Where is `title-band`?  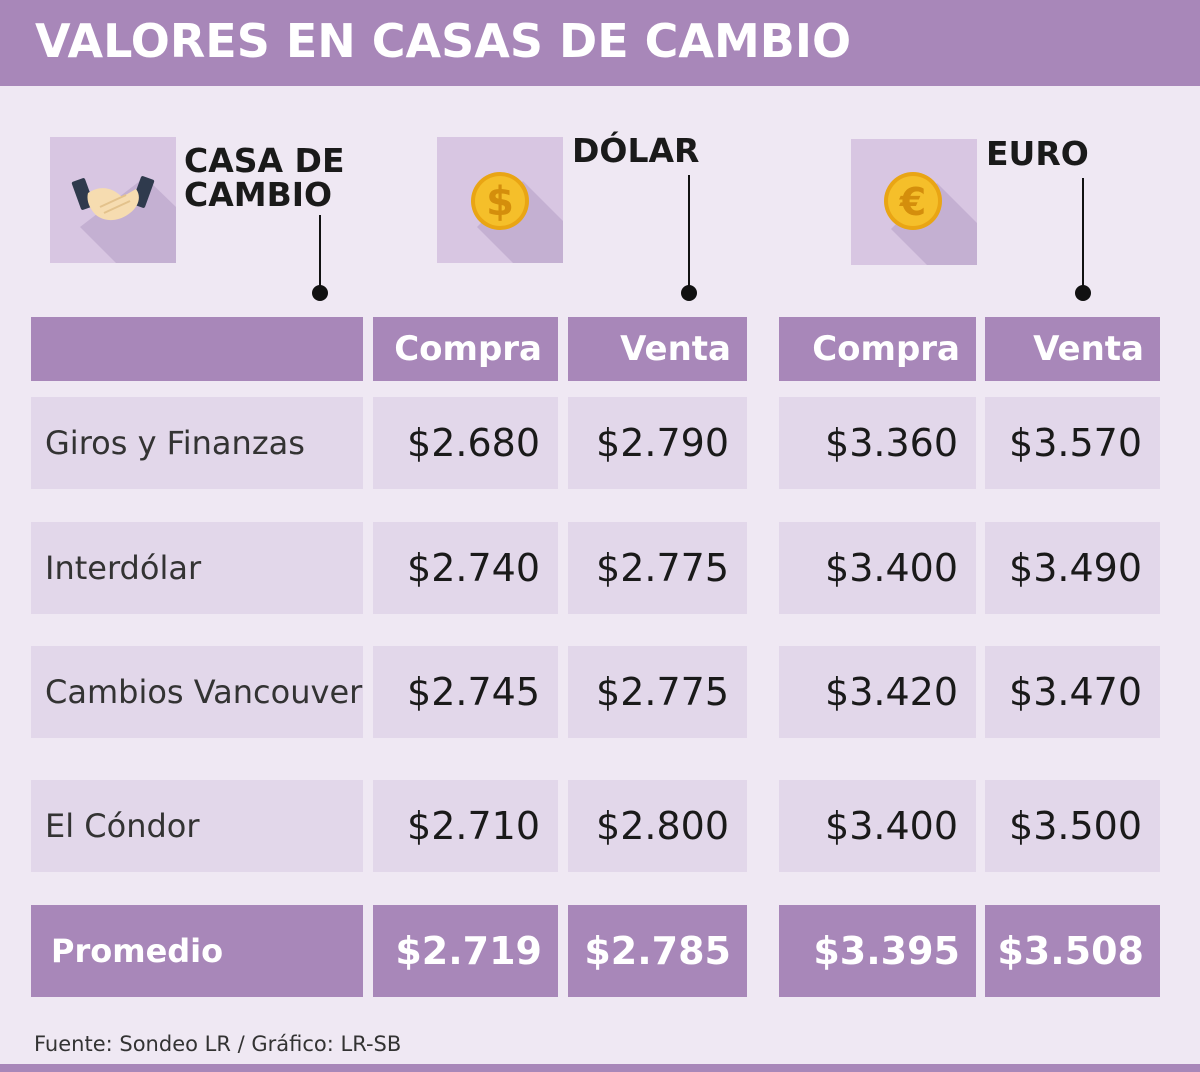 title-band is located at coordinates (600, 43).